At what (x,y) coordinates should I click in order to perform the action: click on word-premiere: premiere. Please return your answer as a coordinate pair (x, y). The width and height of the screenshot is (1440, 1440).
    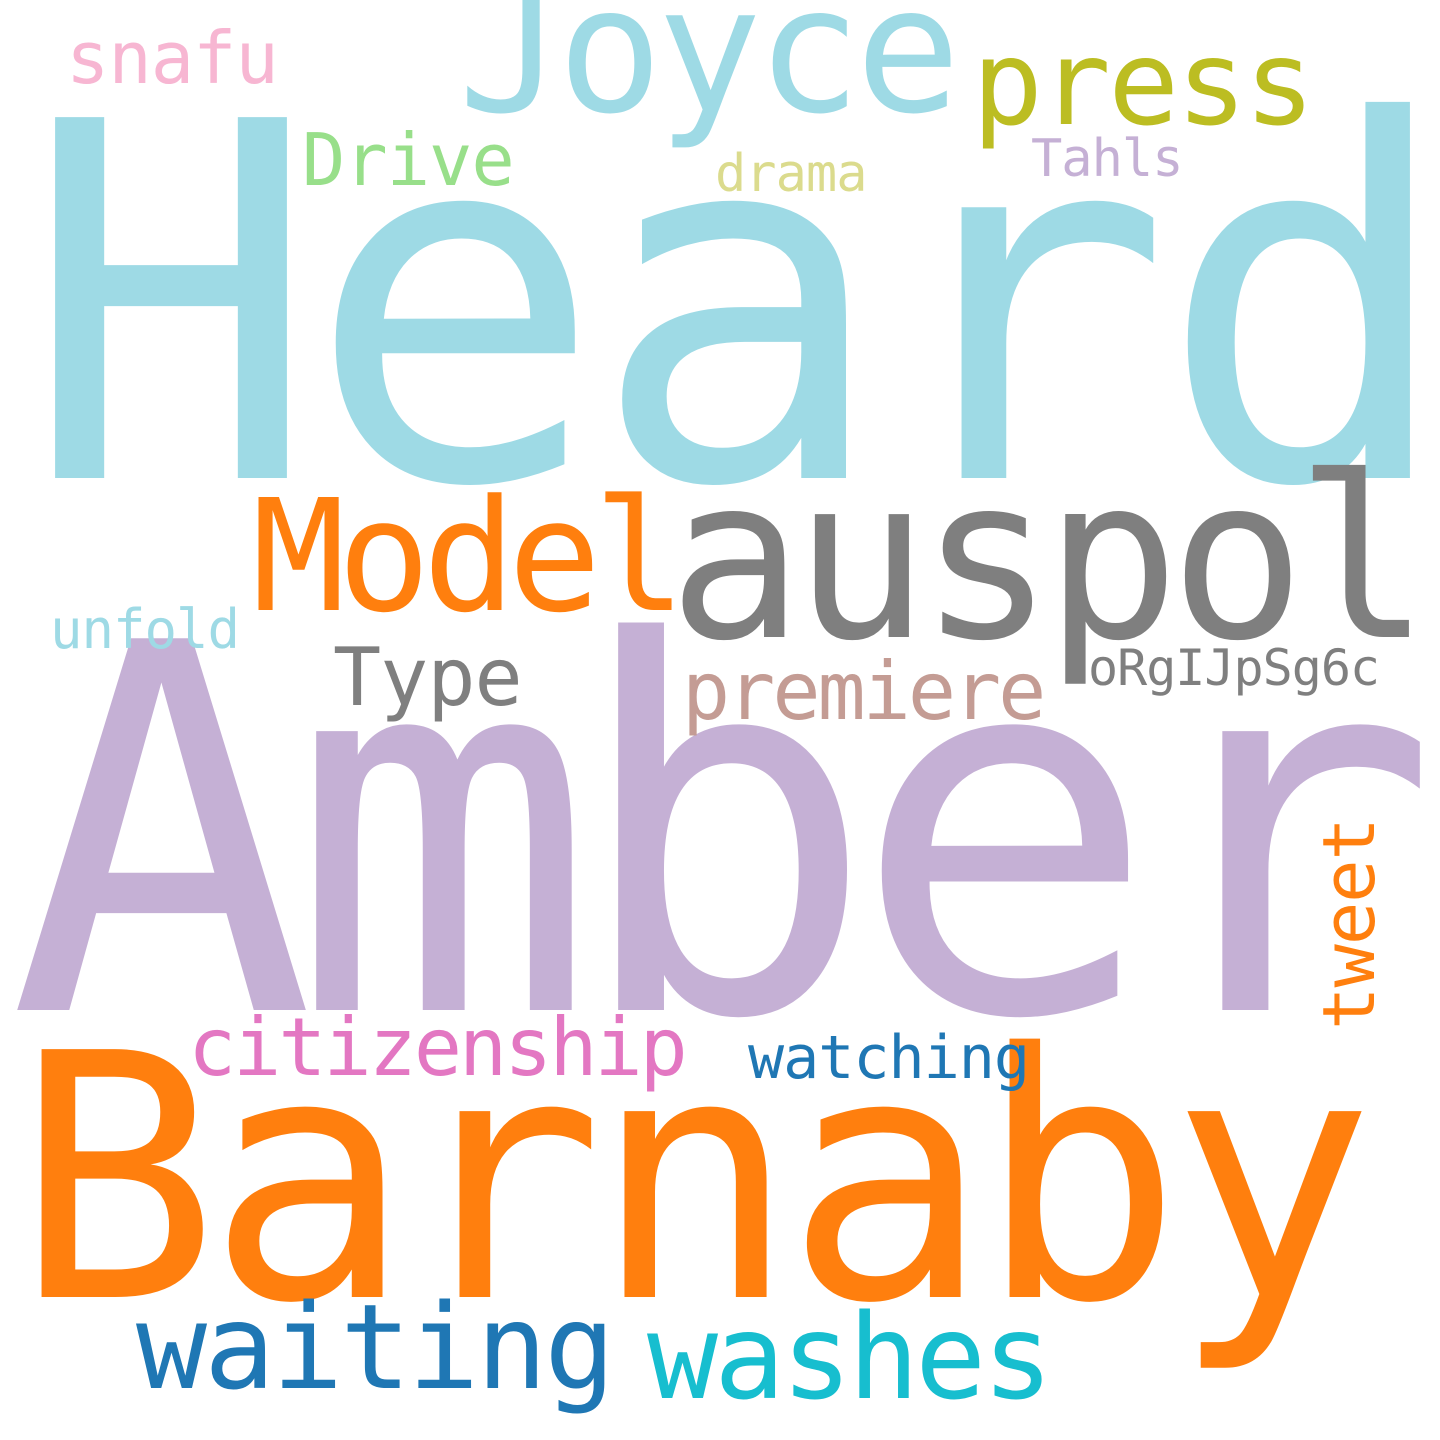
    Looking at the image, I should click on (864, 691).